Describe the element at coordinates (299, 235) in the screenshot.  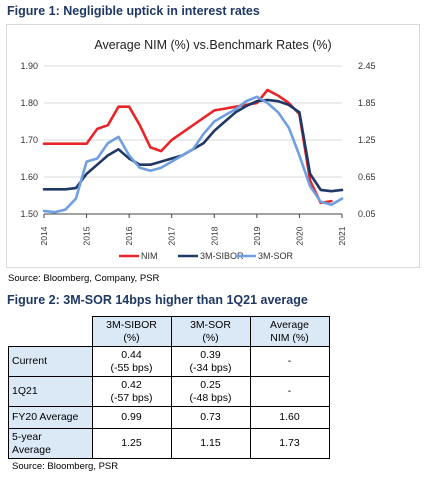
I see `x-tick-label: 2020` at that location.